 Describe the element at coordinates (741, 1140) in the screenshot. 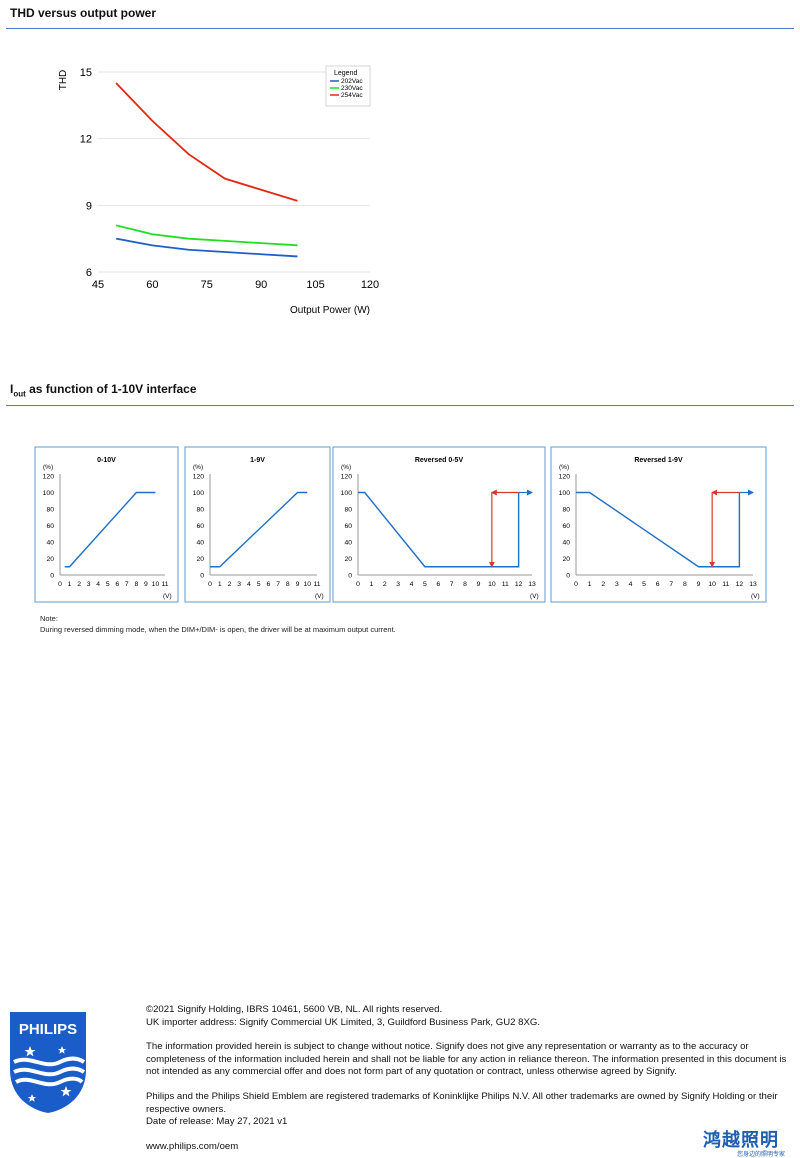

I see `brand-watermark: 鸿越照明` at that location.